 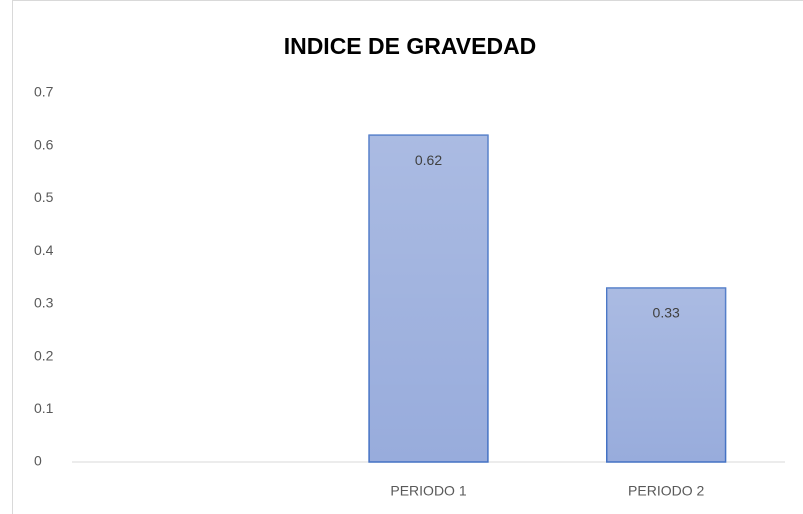 I want to click on data-label: 0.33, so click(x=666, y=313).